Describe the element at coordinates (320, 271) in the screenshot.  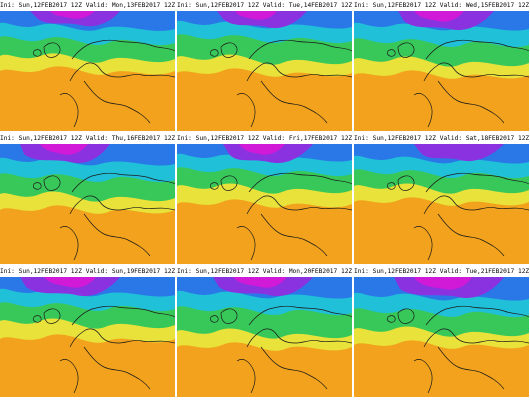
I see `valid-date: Mon,20FEB2017 12Z` at that location.